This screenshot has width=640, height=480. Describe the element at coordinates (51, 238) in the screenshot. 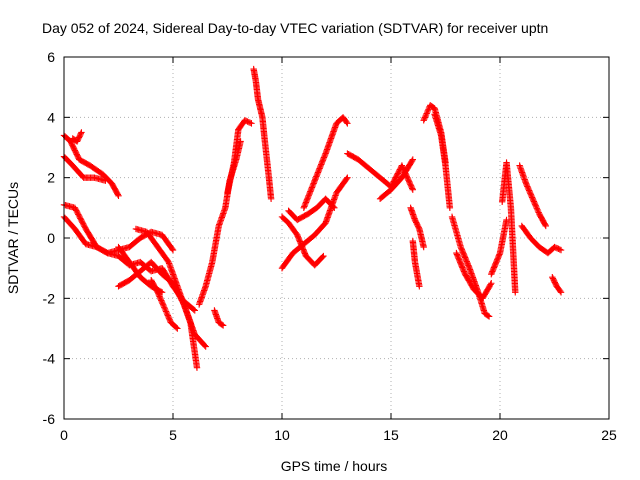

I see `y-tick-label: 0` at that location.